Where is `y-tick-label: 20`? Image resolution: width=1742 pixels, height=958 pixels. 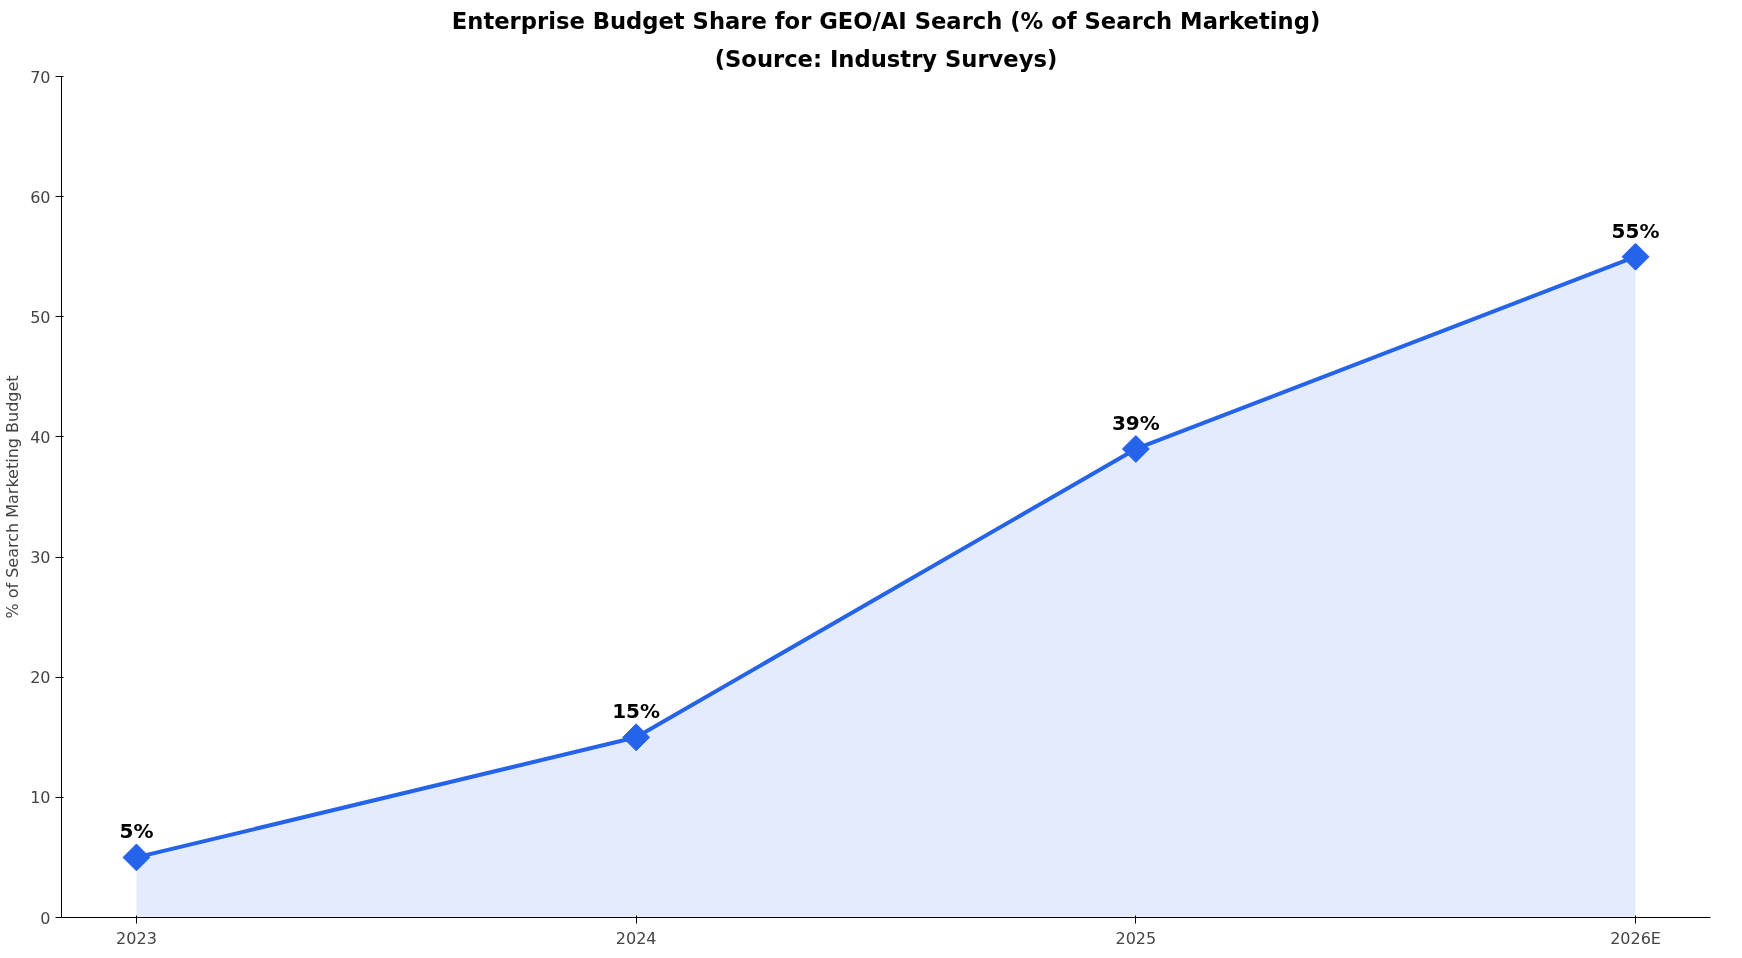 y-tick-label: 20 is located at coordinates (40, 678).